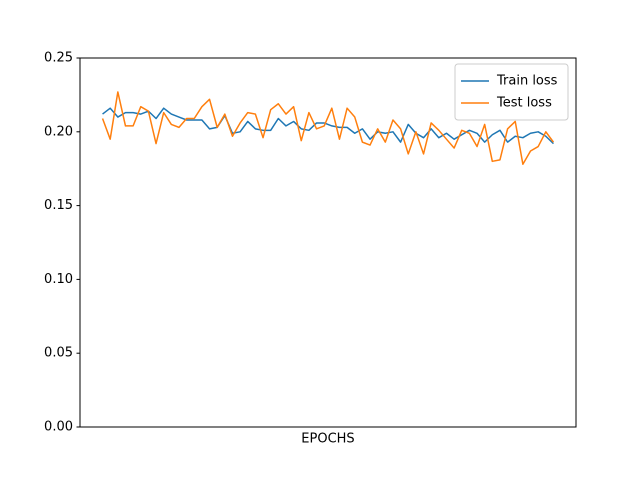 This screenshot has height=480, width=640. What do you see at coordinates (58, 353) in the screenshot?
I see `y-tick-label: 0.05` at bounding box center [58, 353].